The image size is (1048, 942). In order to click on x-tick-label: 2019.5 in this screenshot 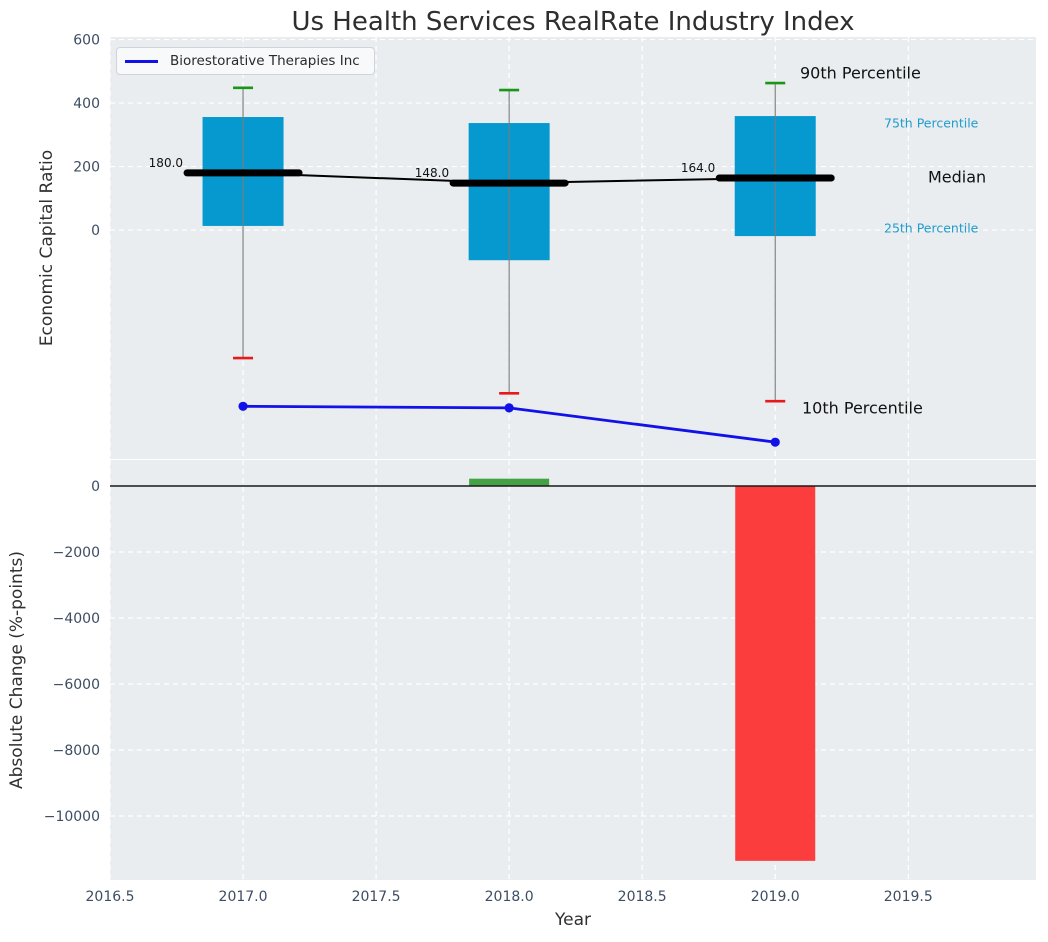, I will do `click(908, 897)`.